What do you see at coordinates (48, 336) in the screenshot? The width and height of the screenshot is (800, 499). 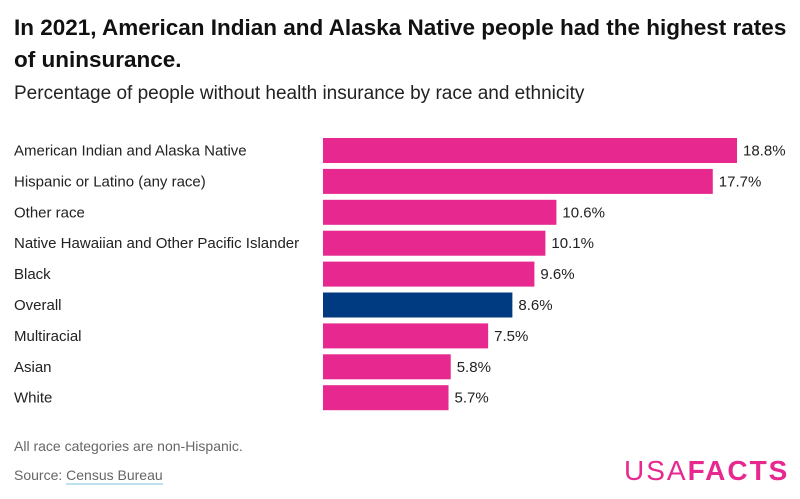 I see `category-label: Multiracial` at bounding box center [48, 336].